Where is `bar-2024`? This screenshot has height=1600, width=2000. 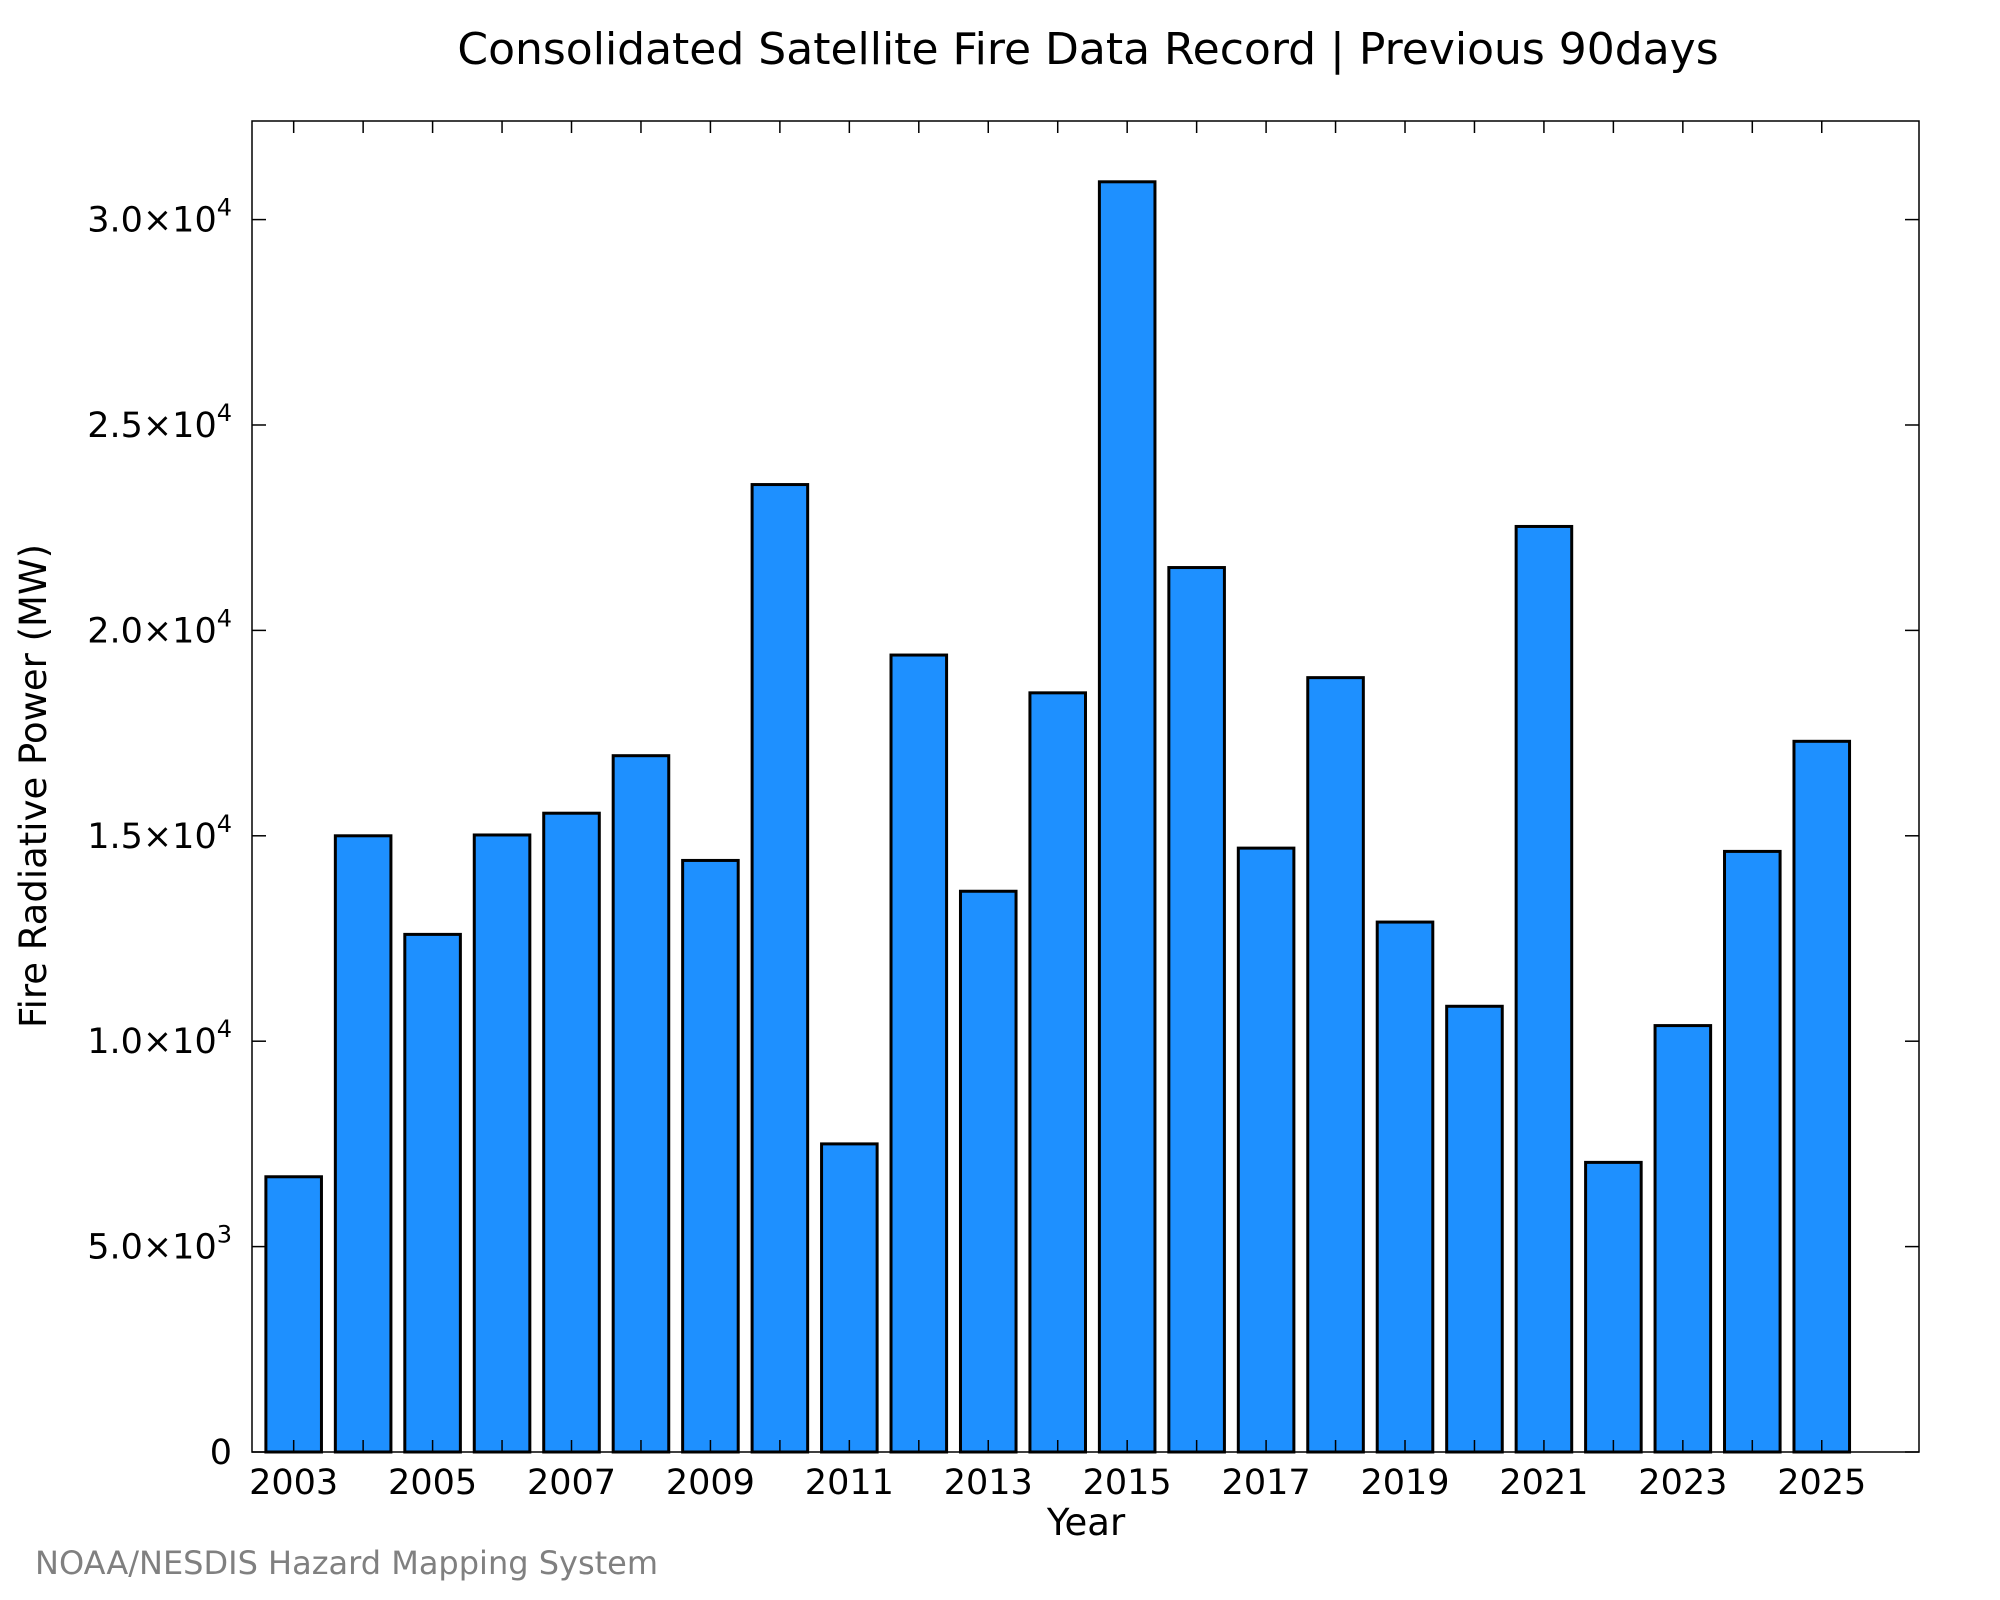
bar-2024 is located at coordinates (1752, 1151).